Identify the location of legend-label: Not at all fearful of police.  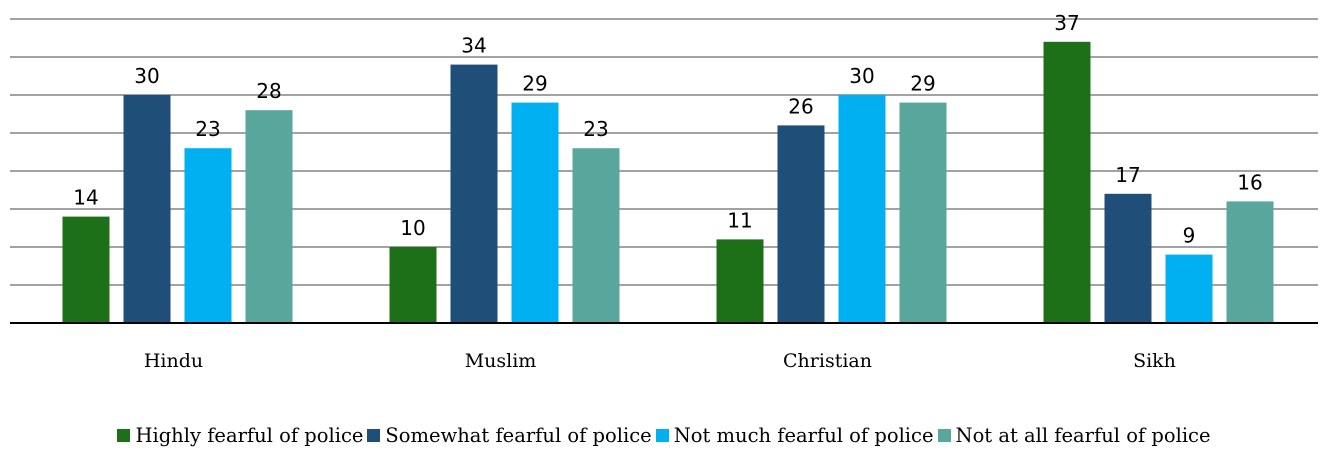
(1083, 435).